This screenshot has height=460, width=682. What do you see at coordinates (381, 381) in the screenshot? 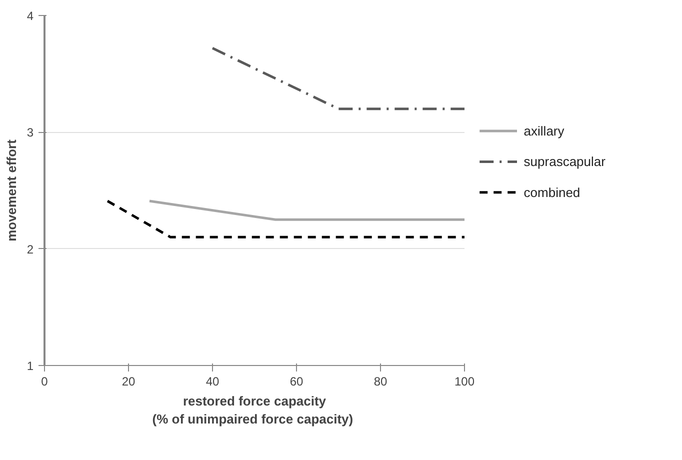
I see `x-tick-label: 80` at bounding box center [381, 381].